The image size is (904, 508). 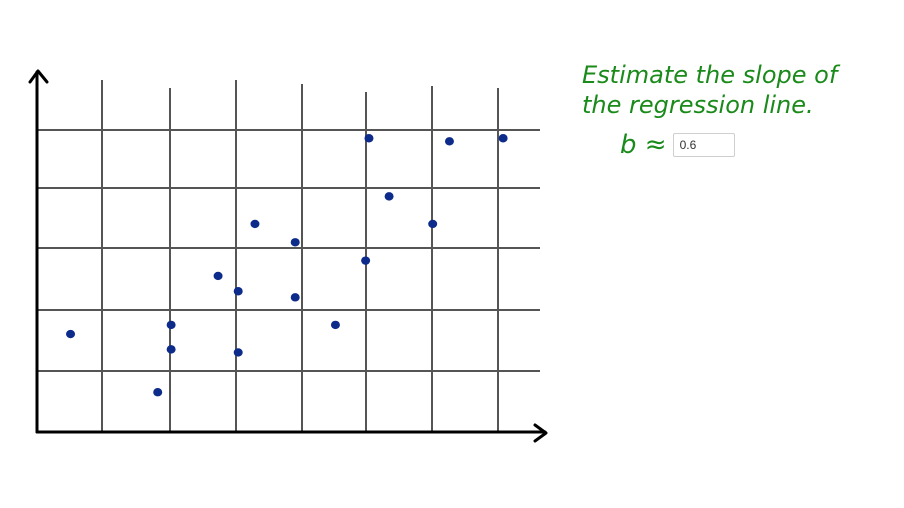 What do you see at coordinates (698, 105) in the screenshot?
I see `prompt-line-2: the regression line.` at bounding box center [698, 105].